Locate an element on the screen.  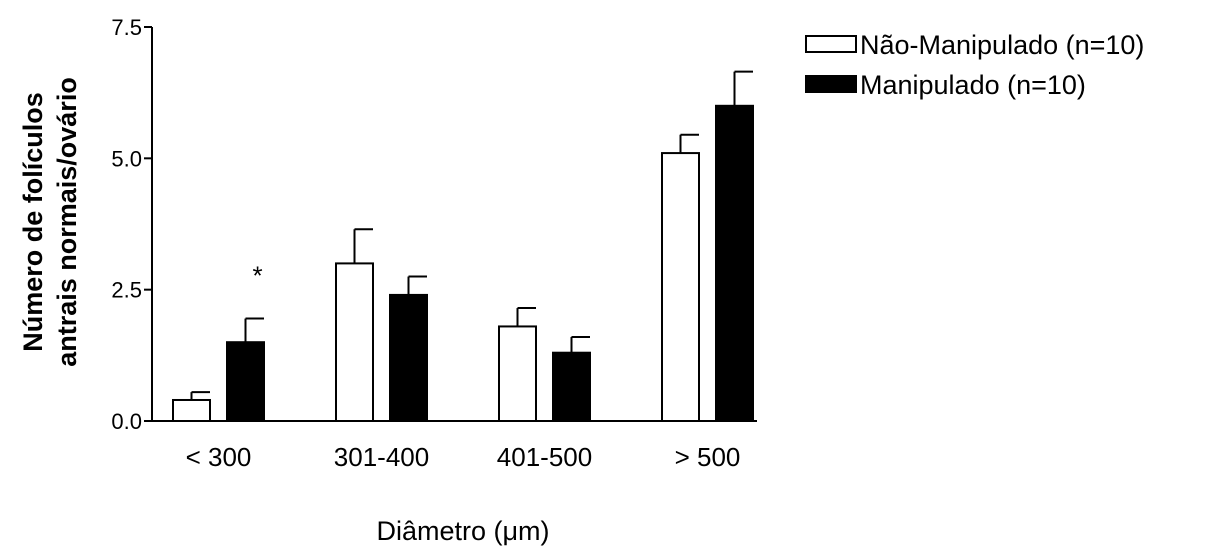
legend-label-manipulado: Manipulado (n=10) is located at coordinates (973, 85).